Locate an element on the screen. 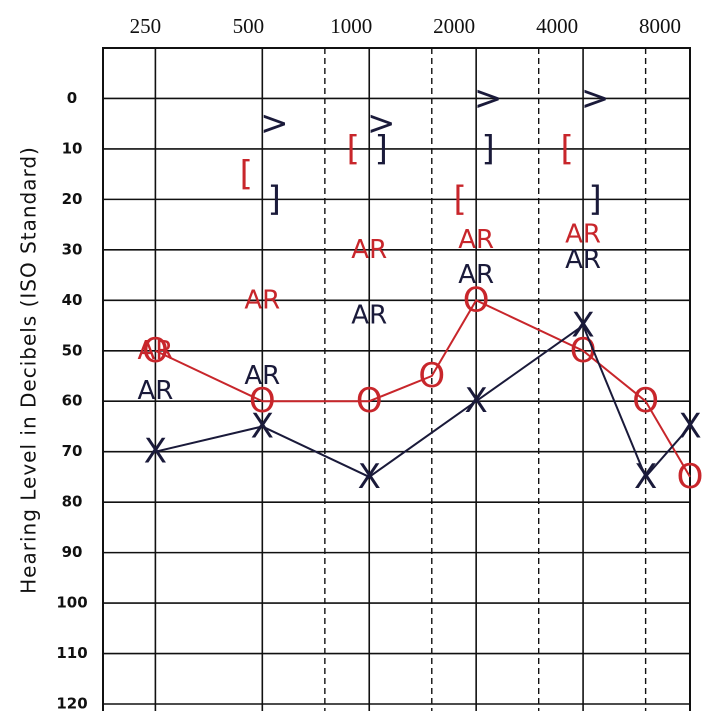 Image resolution: width=710 pixels, height=711 pixels. x-tick-label: 8000 is located at coordinates (660, 26).